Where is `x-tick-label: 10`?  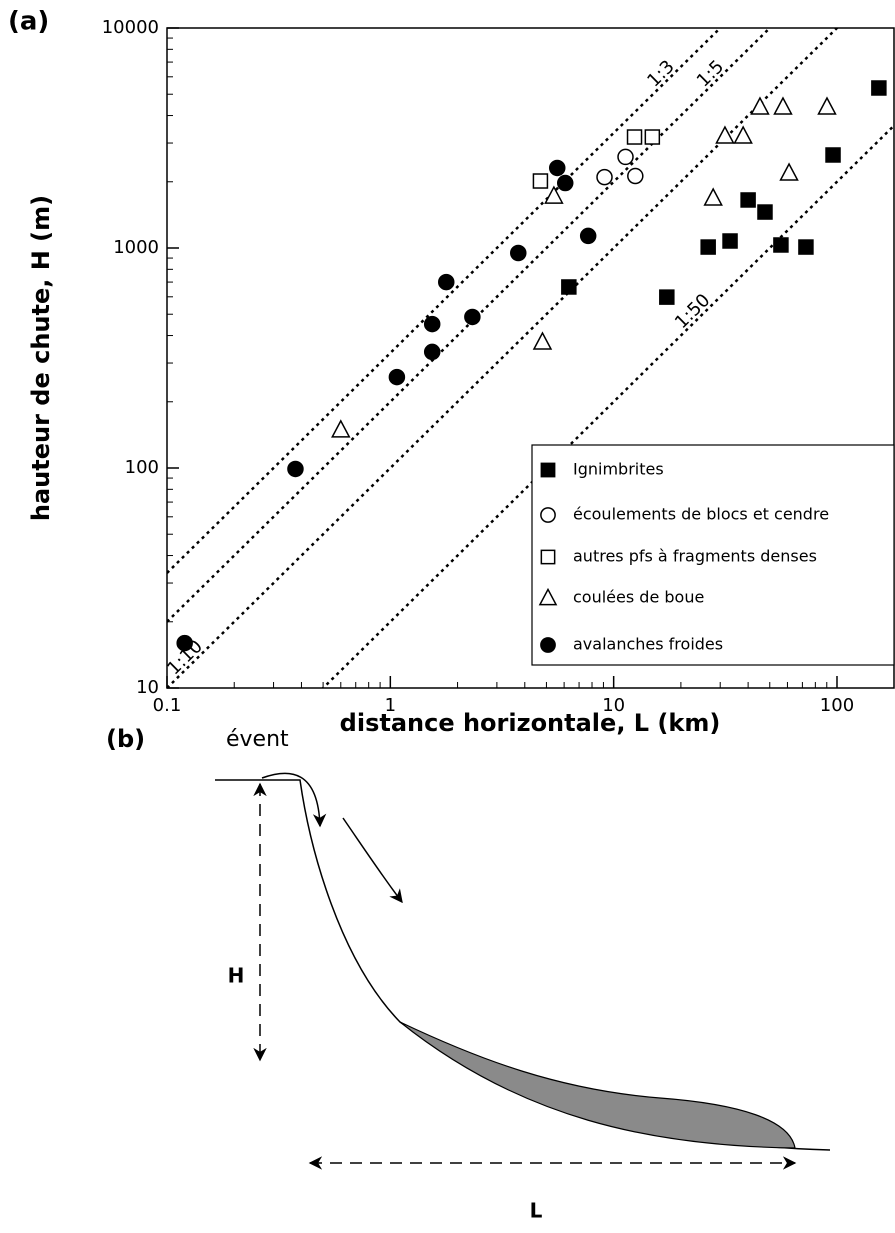
x-tick-label: 10 is located at coordinates (613, 705).